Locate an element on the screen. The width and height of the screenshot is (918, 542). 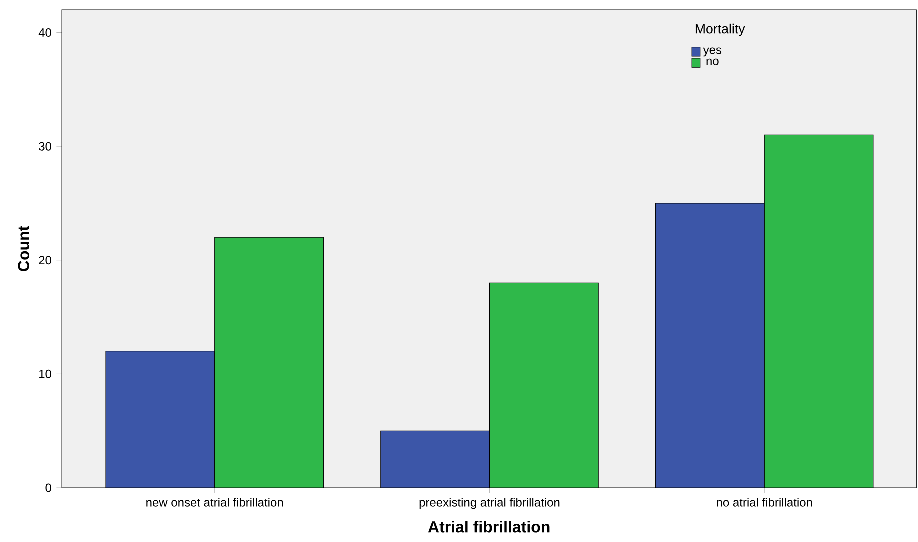
legend-title: Mortality is located at coordinates (721, 30).